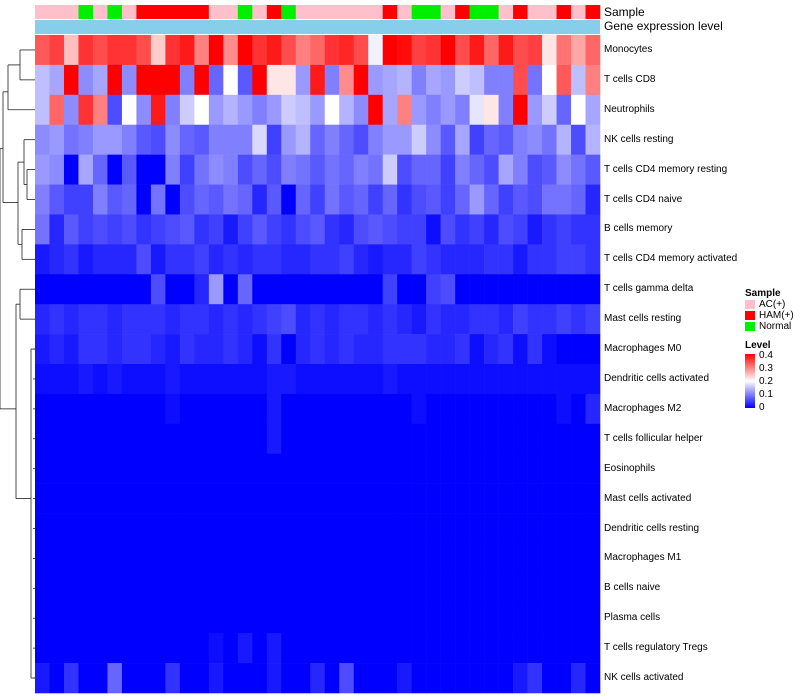 This screenshot has height=700, width=800. I want to click on row-label: Macrophages M0, so click(643, 349).